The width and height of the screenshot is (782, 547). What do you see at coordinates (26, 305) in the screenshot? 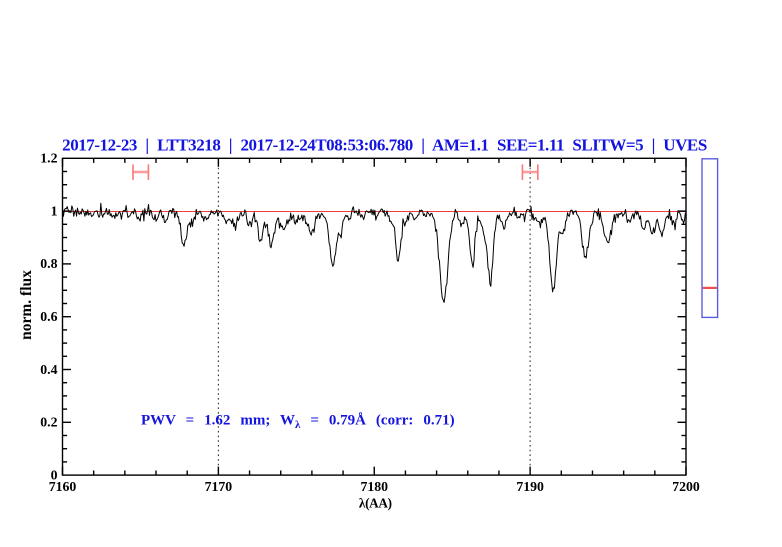
I see `svg-text: norm. flux` at bounding box center [26, 305].